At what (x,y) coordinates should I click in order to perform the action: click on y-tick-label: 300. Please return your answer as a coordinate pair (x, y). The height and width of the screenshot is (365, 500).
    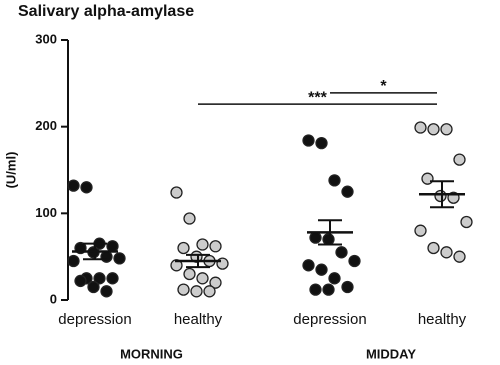
    Looking at the image, I should click on (46, 38).